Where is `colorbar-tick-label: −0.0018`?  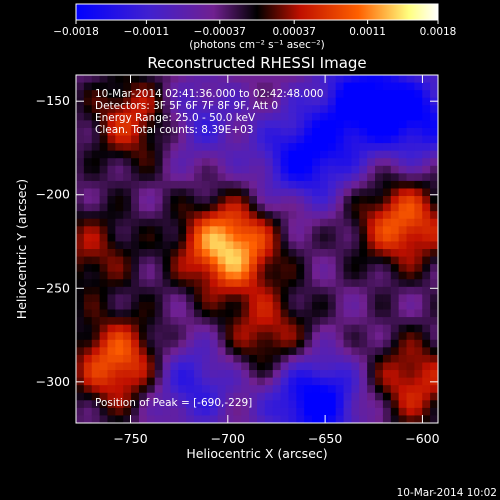 colorbar-tick-label: −0.0018 is located at coordinates (76, 32).